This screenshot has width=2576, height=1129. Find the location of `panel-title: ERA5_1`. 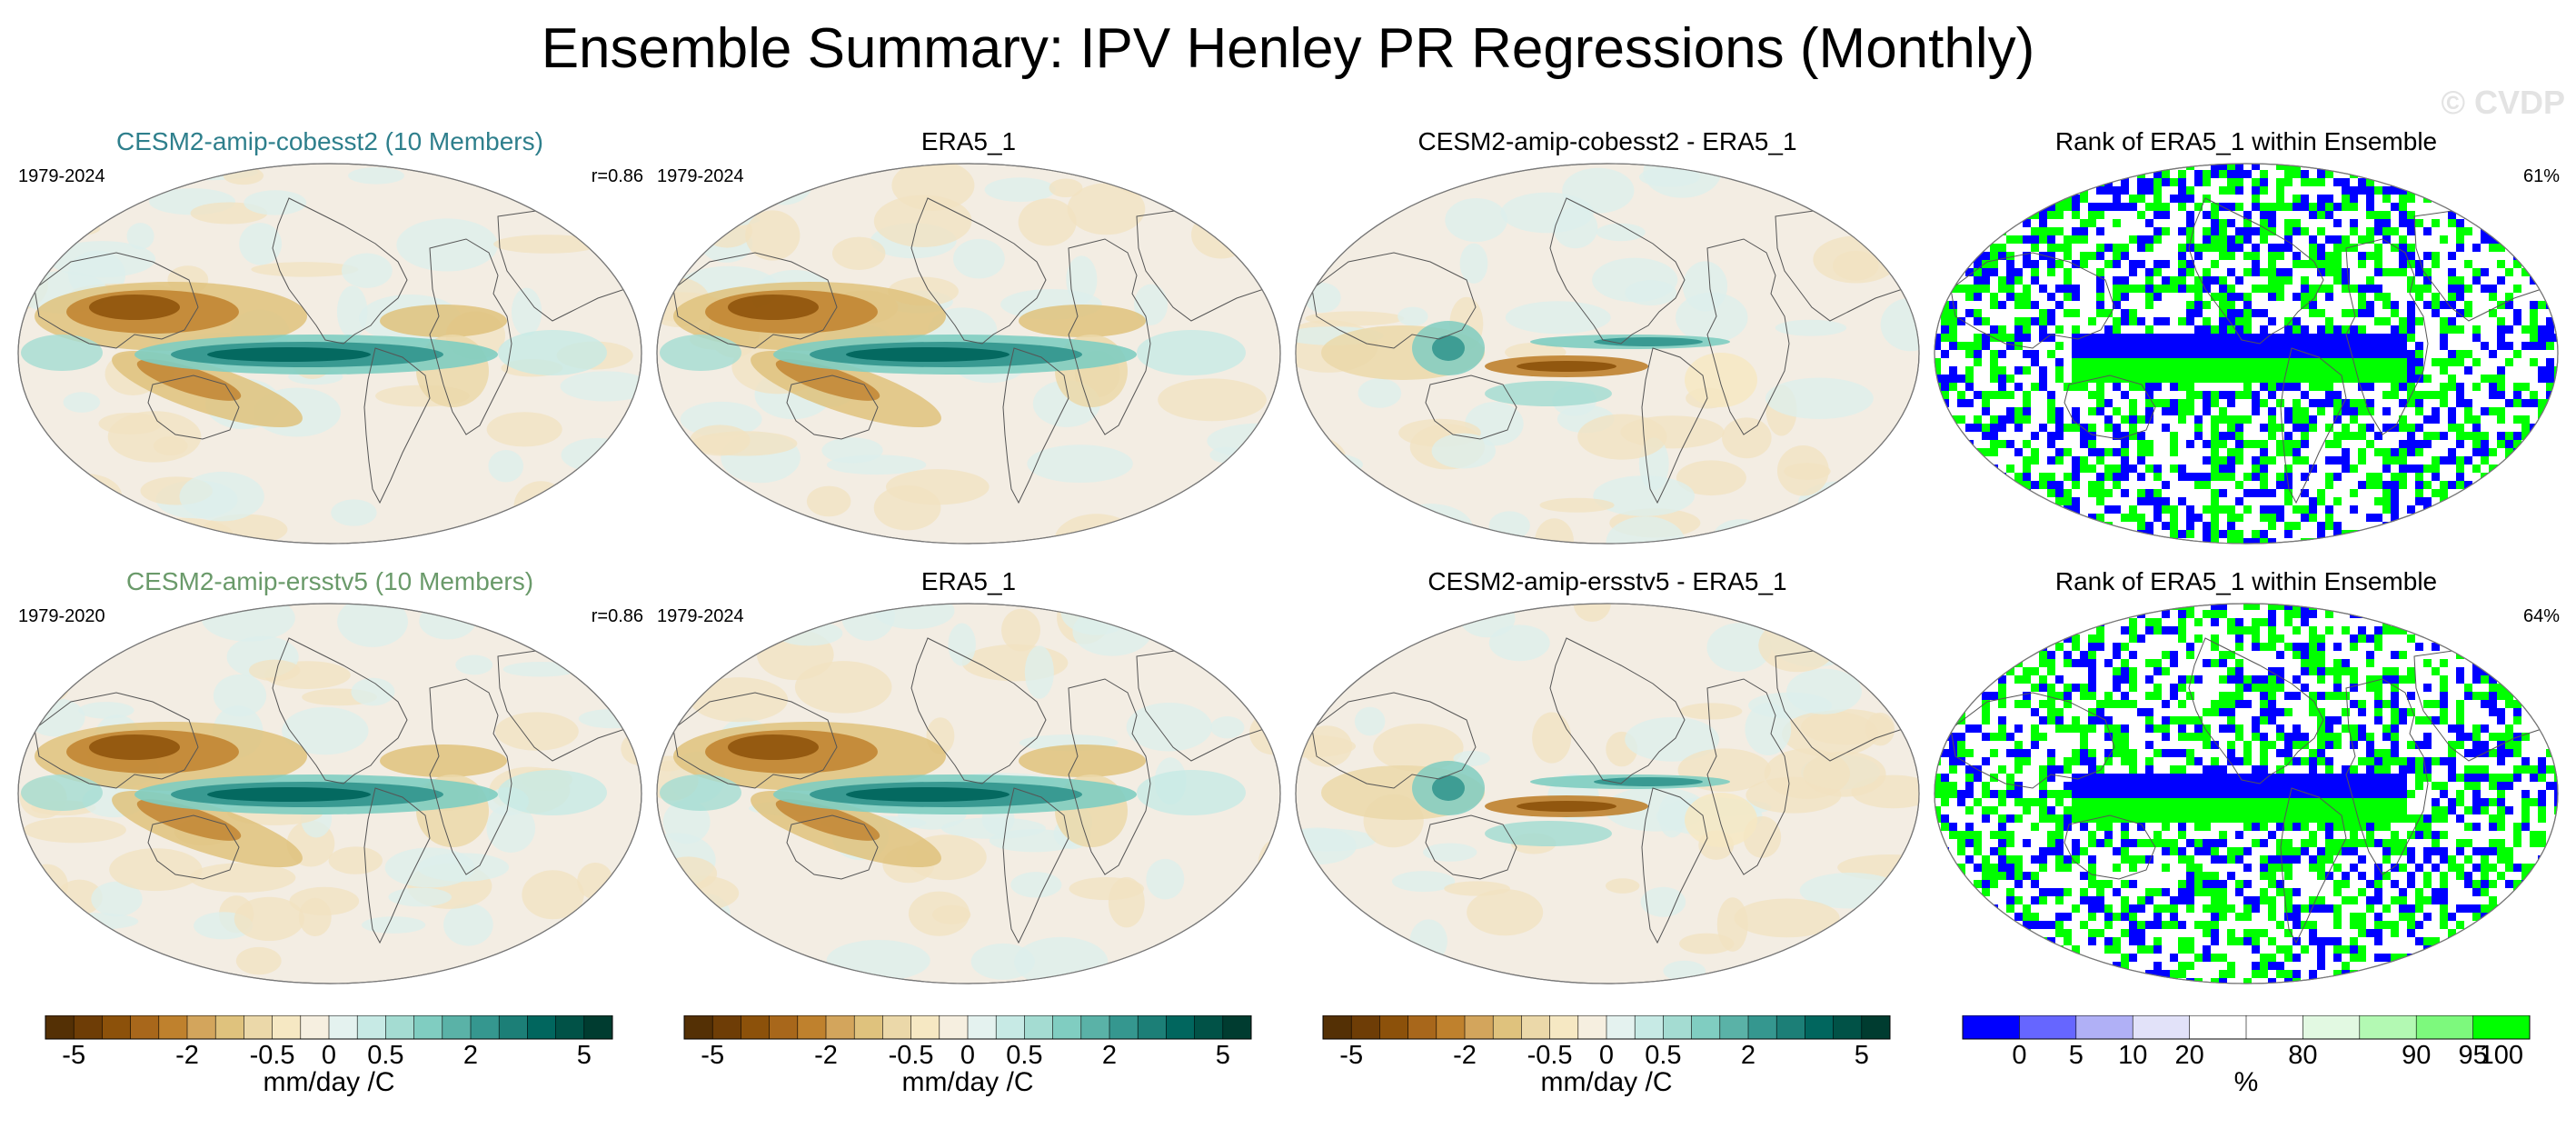

panel-title: ERA5_1 is located at coordinates (969, 581).